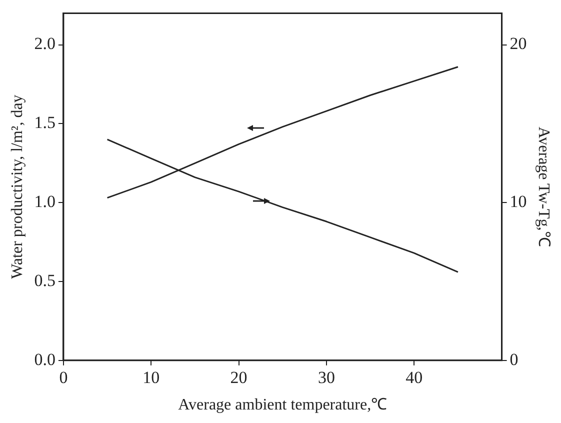 The height and width of the screenshot is (423, 561). Describe the element at coordinates (45, 122) in the screenshot. I see `y-tick-label: 1.5` at that location.